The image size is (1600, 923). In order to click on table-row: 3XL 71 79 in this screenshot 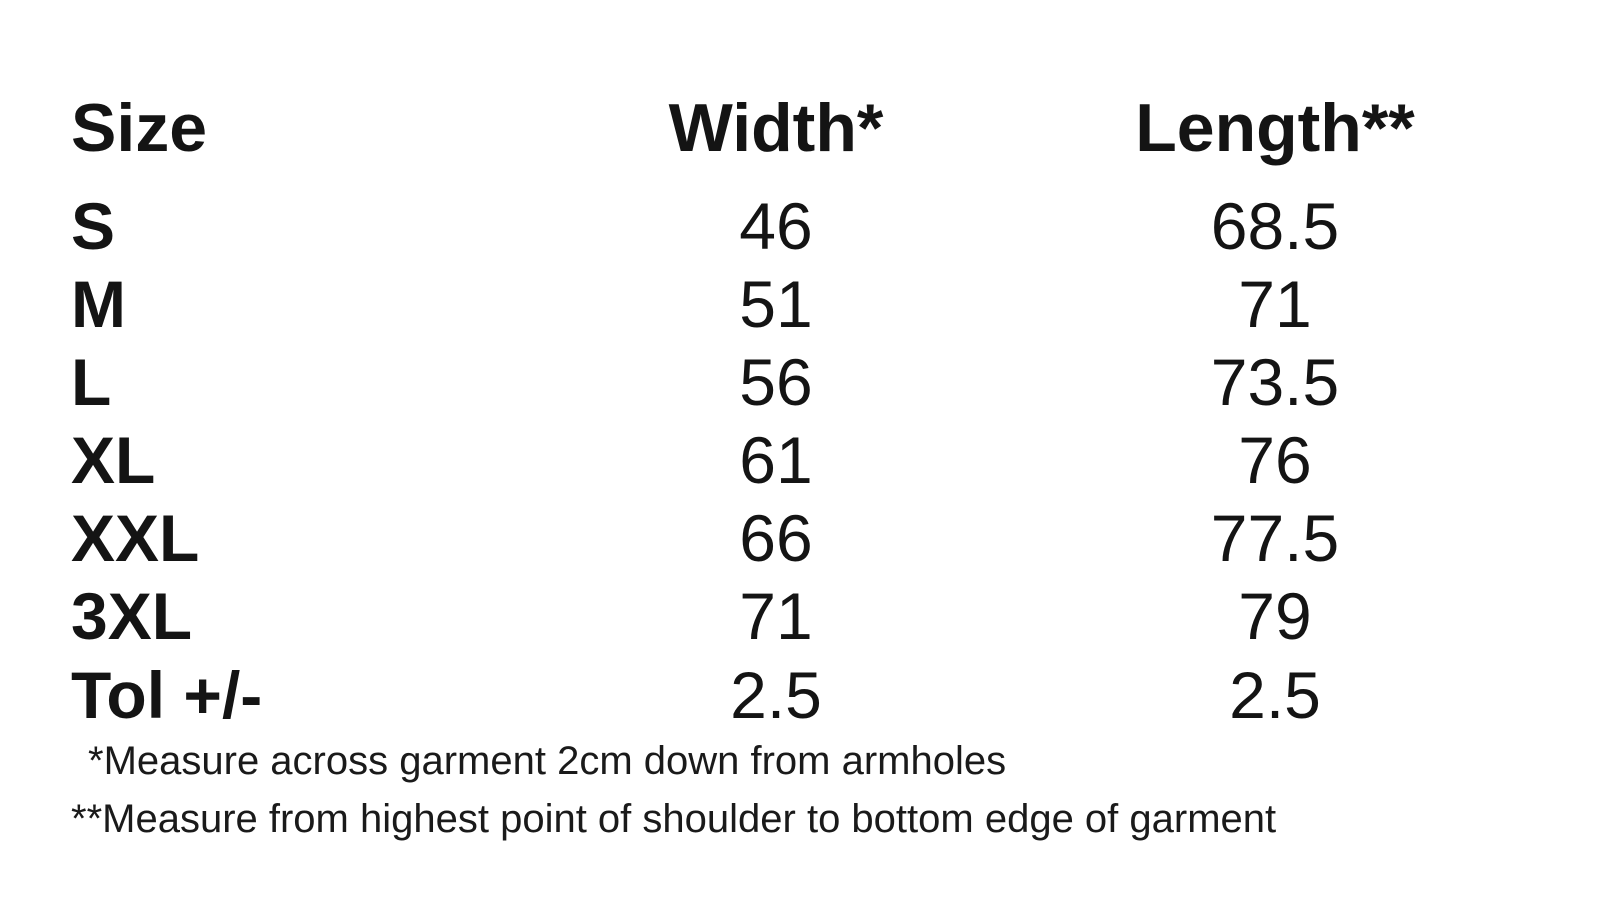, I will do `click(800, 616)`.